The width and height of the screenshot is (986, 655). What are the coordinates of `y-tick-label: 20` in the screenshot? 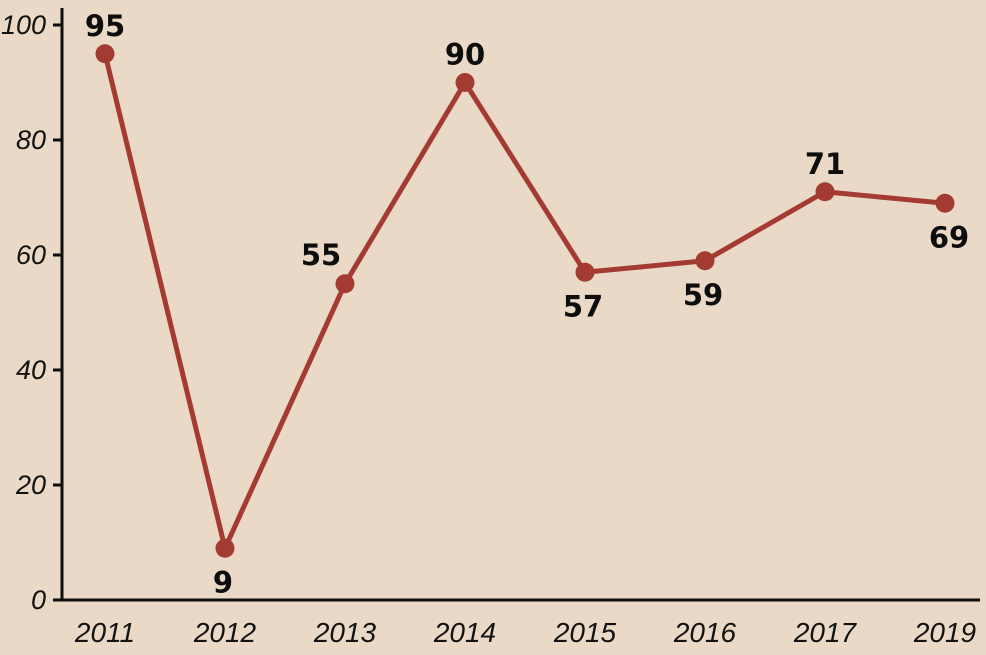 It's located at (30, 485).